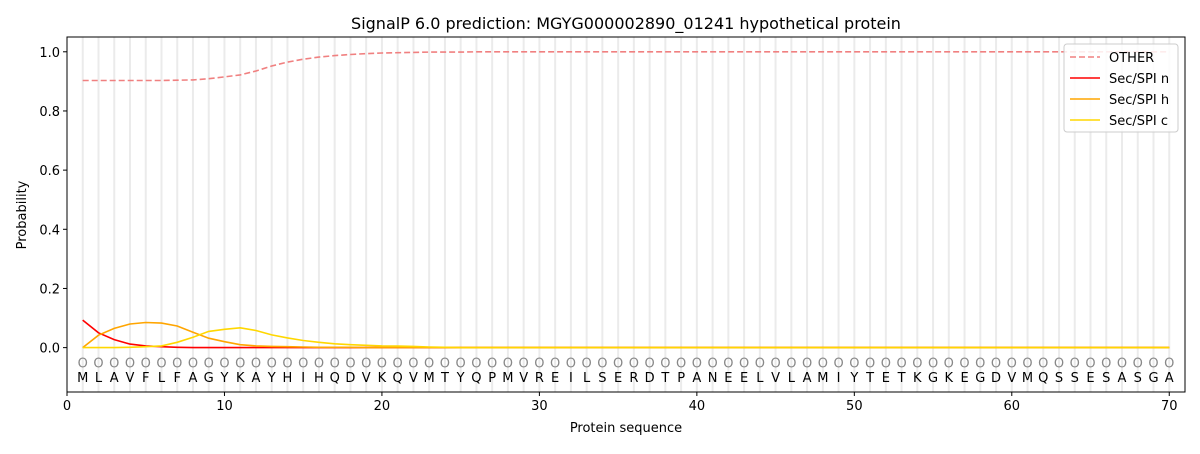  Describe the element at coordinates (1121, 88) in the screenshot. I see `legend-box` at that location.